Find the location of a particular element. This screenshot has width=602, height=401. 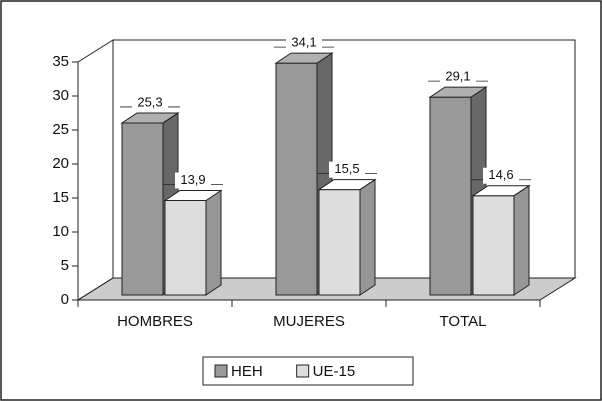

value-label: 15,5 is located at coordinates (346, 168).